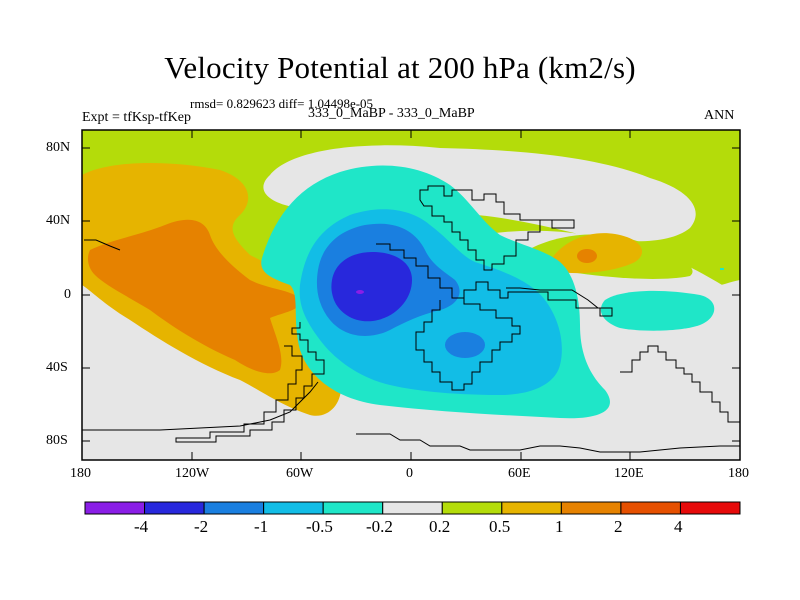 Image resolution: width=800 pixels, height=600 pixels. I want to click on lon-label-180e: 180, so click(738, 473).